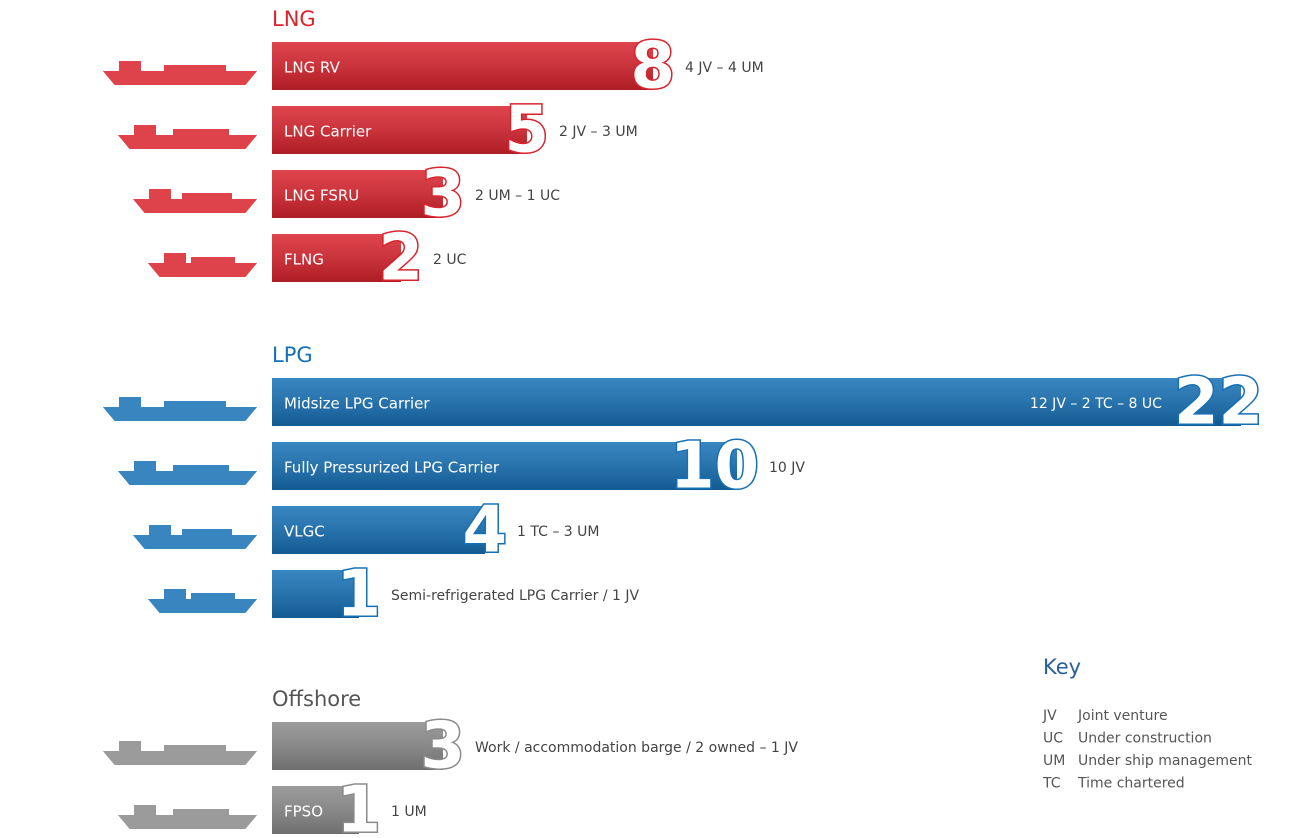 The width and height of the screenshot is (1305, 838). Describe the element at coordinates (558, 532) in the screenshot. I see `detail: 1 TC – 3 UM` at that location.